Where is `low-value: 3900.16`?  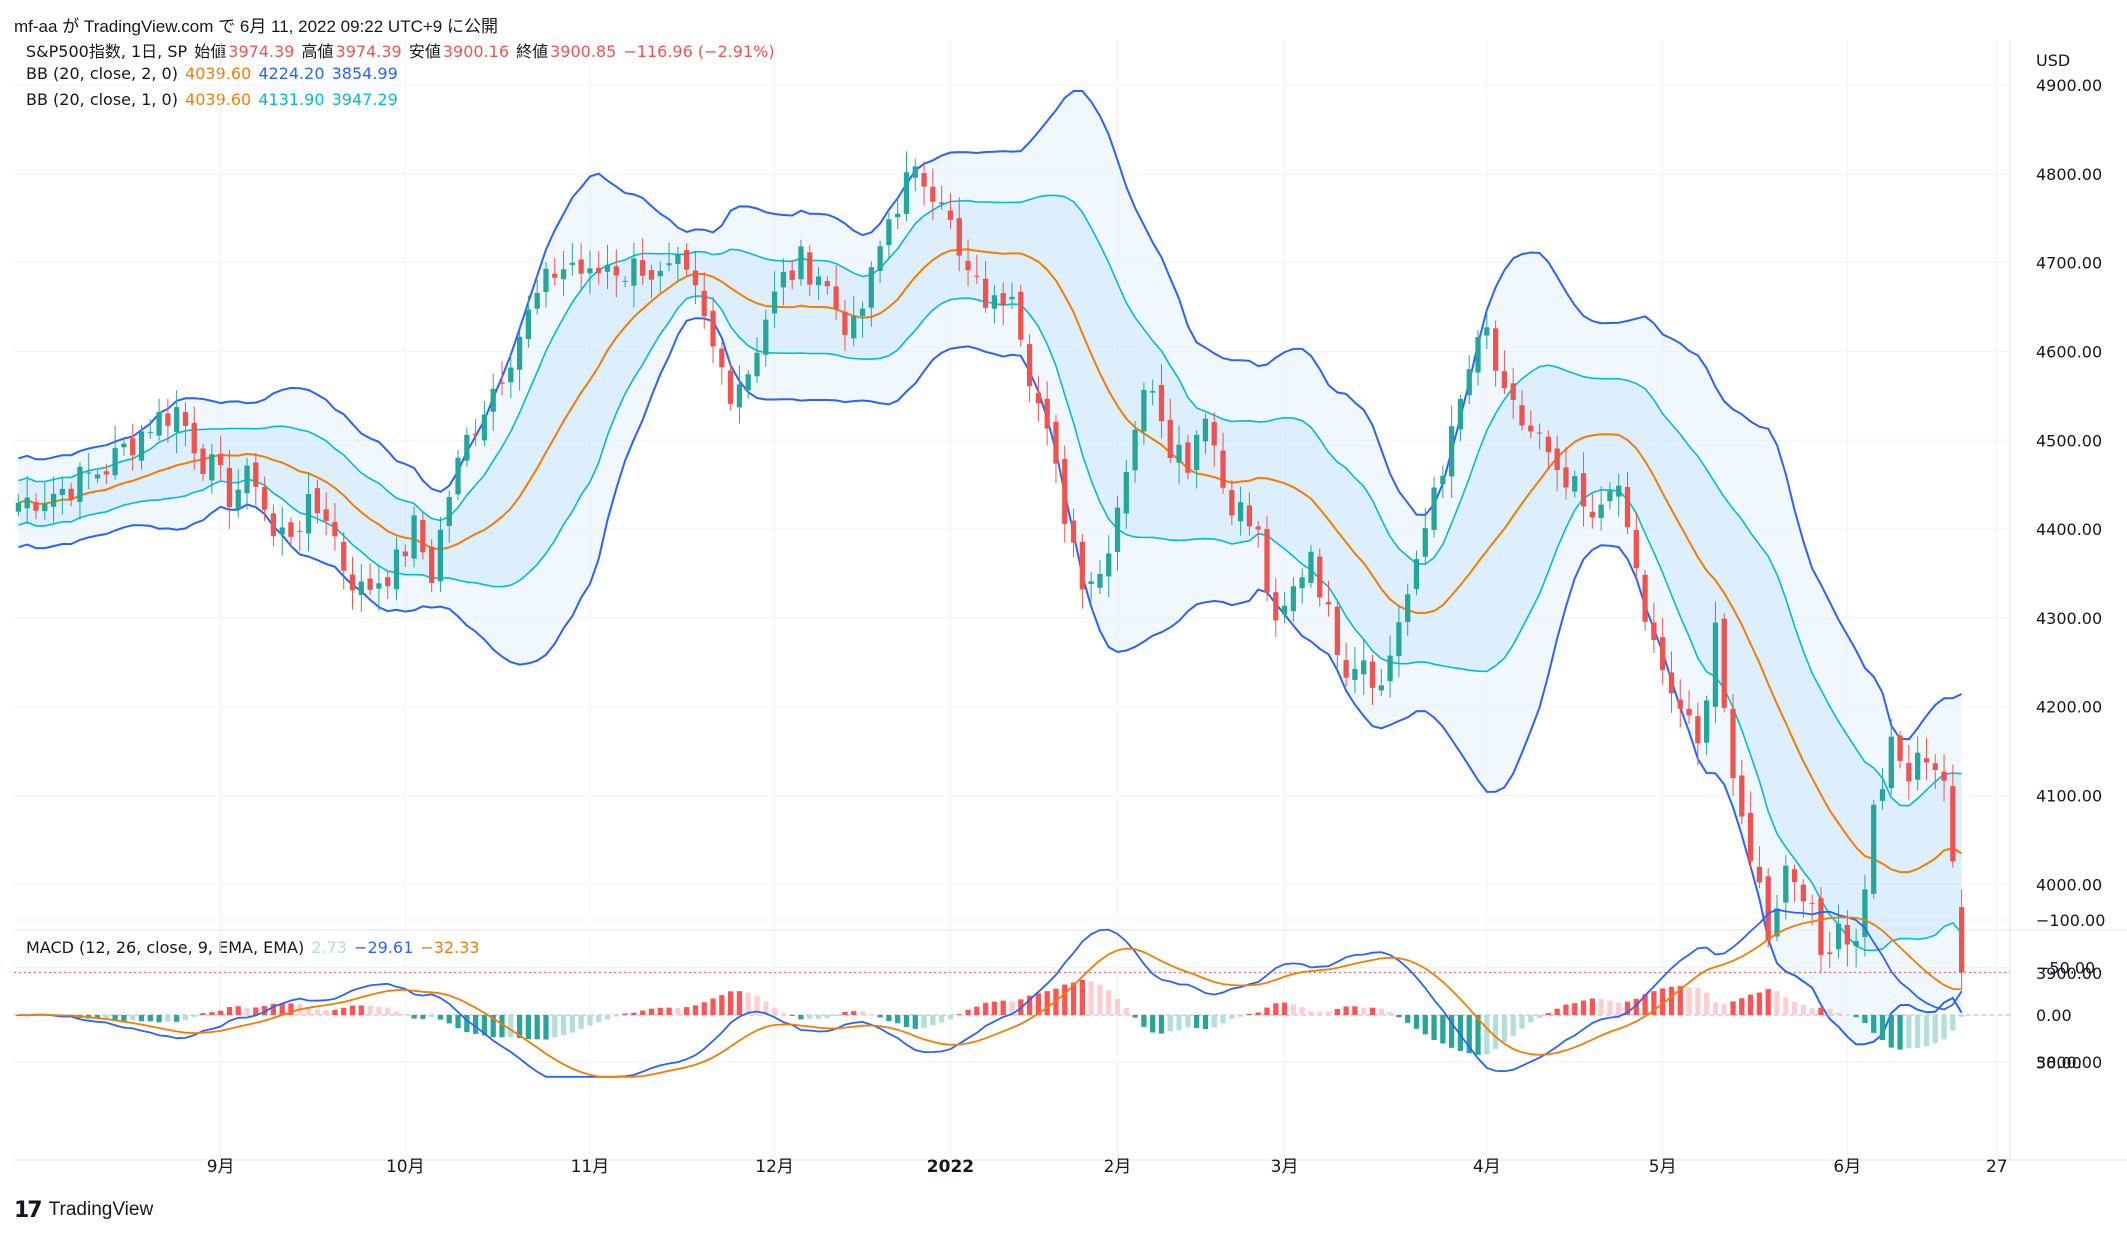 low-value: 3900.16 is located at coordinates (475, 51).